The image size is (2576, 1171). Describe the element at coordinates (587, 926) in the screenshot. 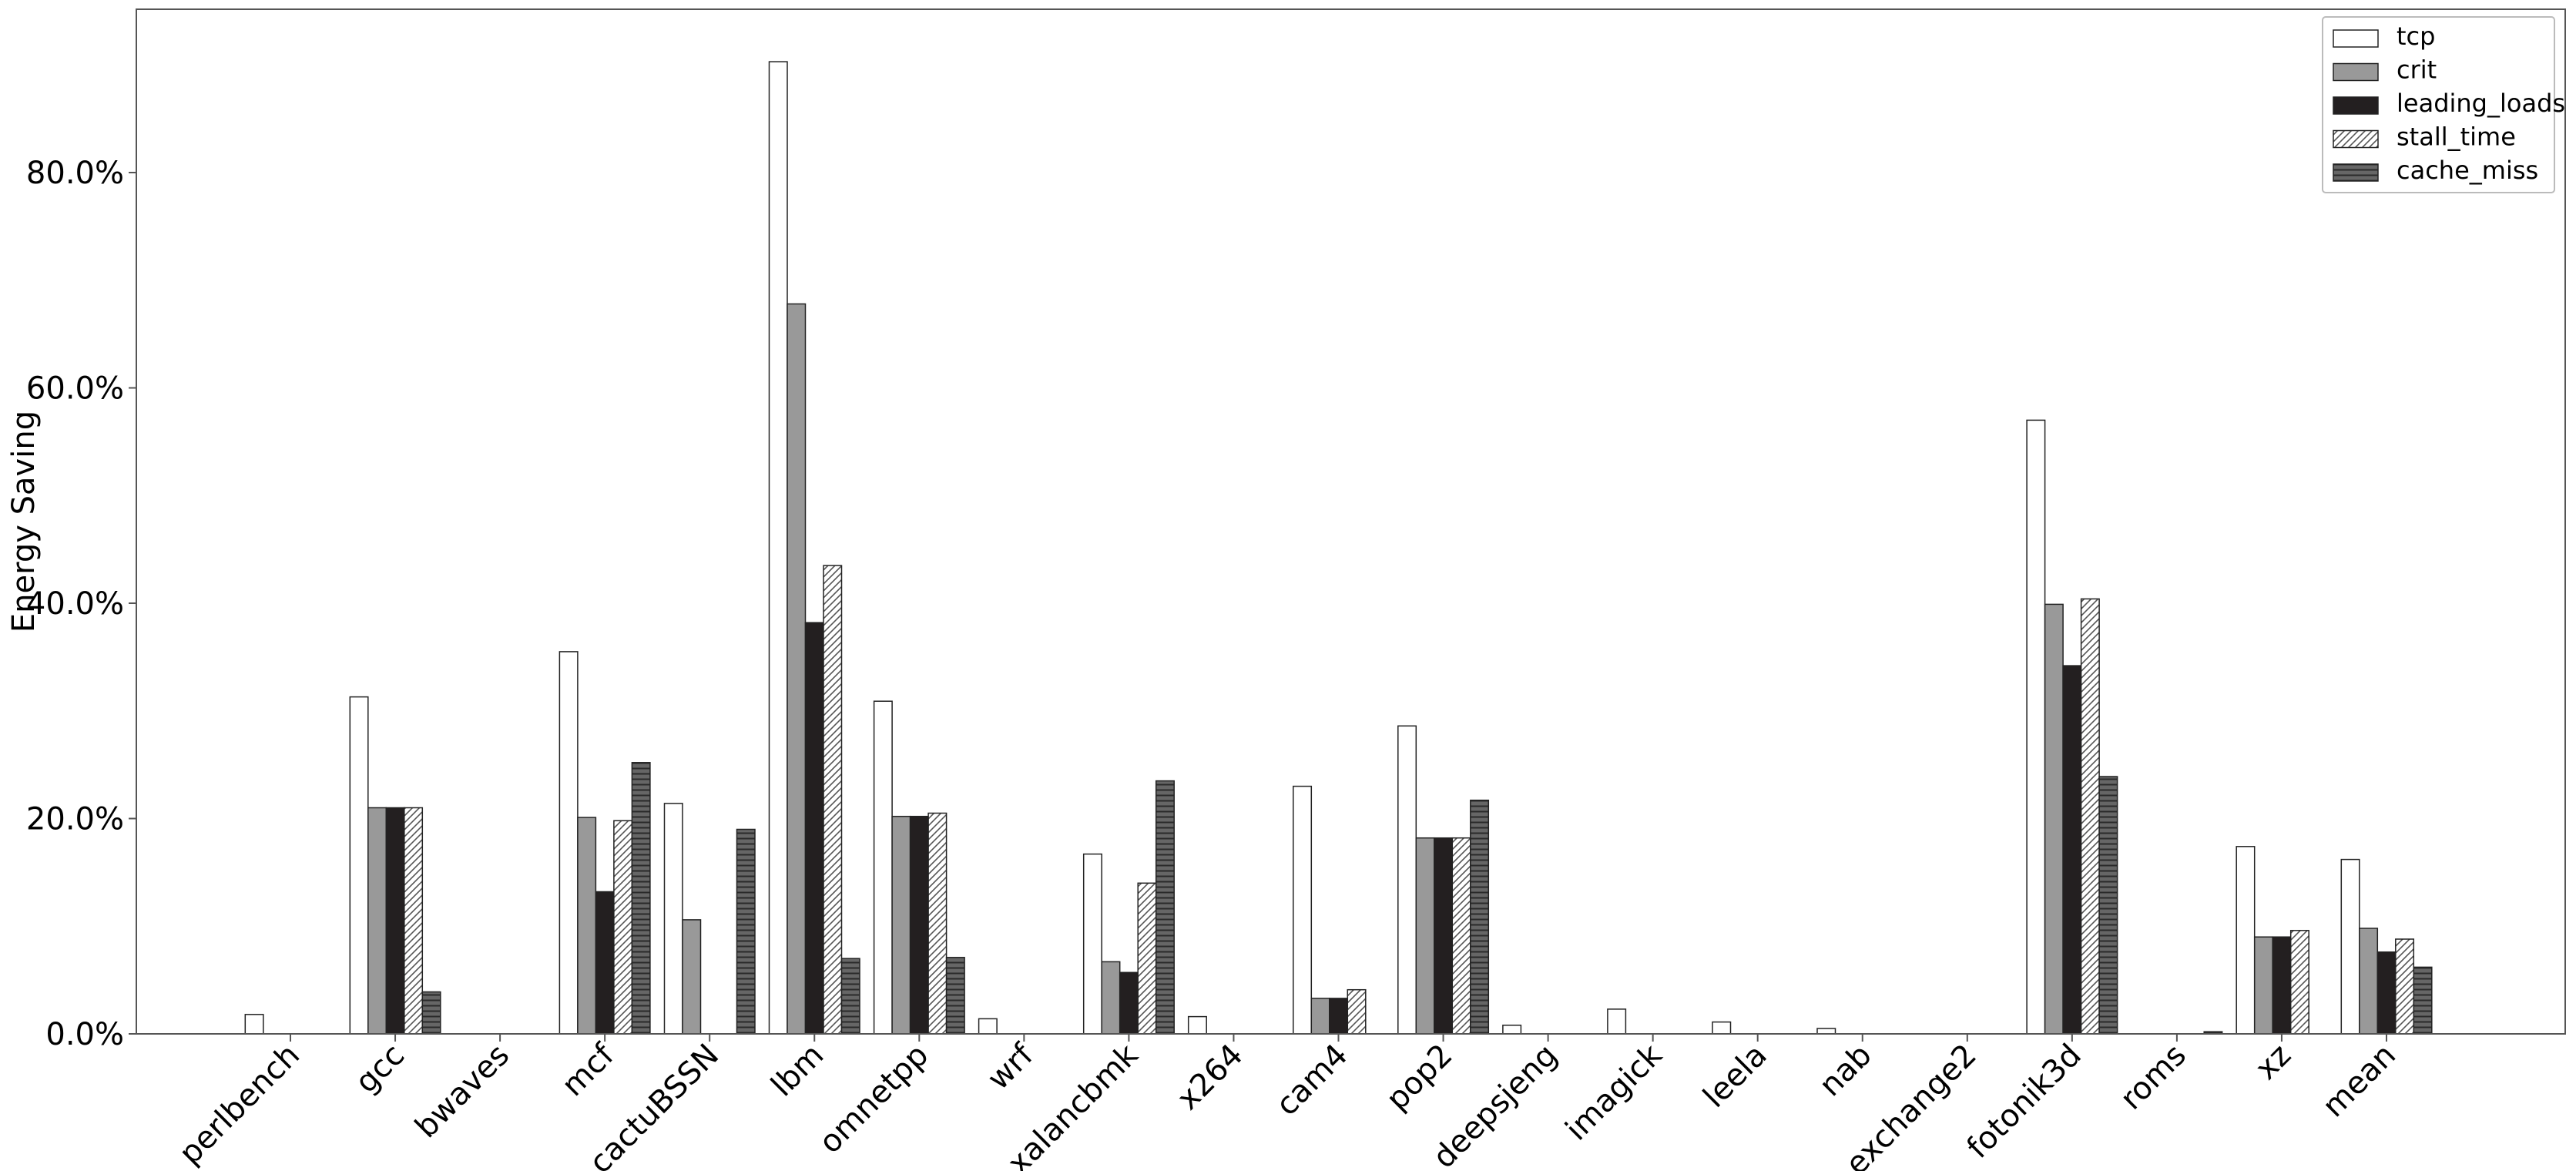

I see `bar-crit-mcf` at that location.